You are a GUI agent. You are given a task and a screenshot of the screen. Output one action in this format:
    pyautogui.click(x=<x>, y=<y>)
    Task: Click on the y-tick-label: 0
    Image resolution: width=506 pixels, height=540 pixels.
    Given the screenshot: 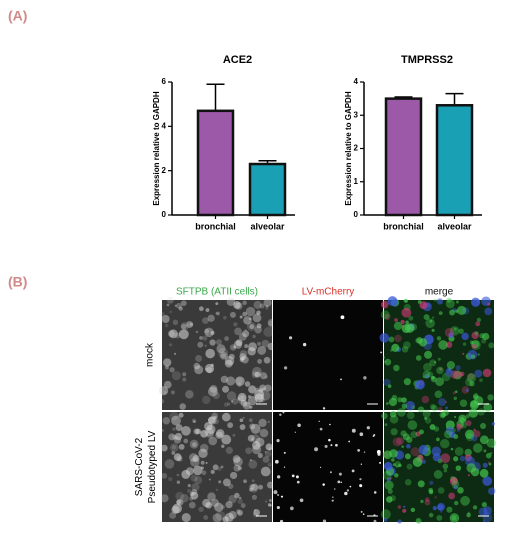 What is the action you would take?
    pyautogui.click(x=164, y=214)
    